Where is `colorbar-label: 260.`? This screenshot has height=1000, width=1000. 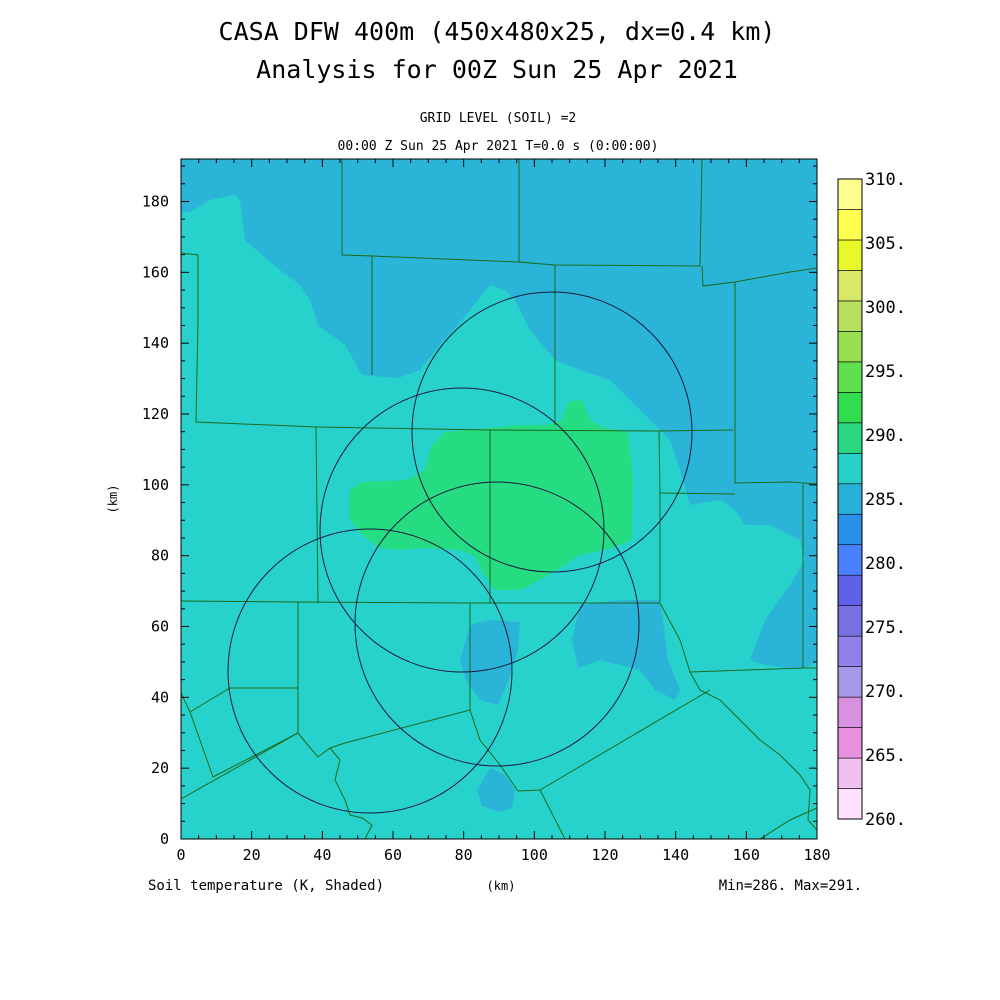
colorbar-label: 260. is located at coordinates (885, 820).